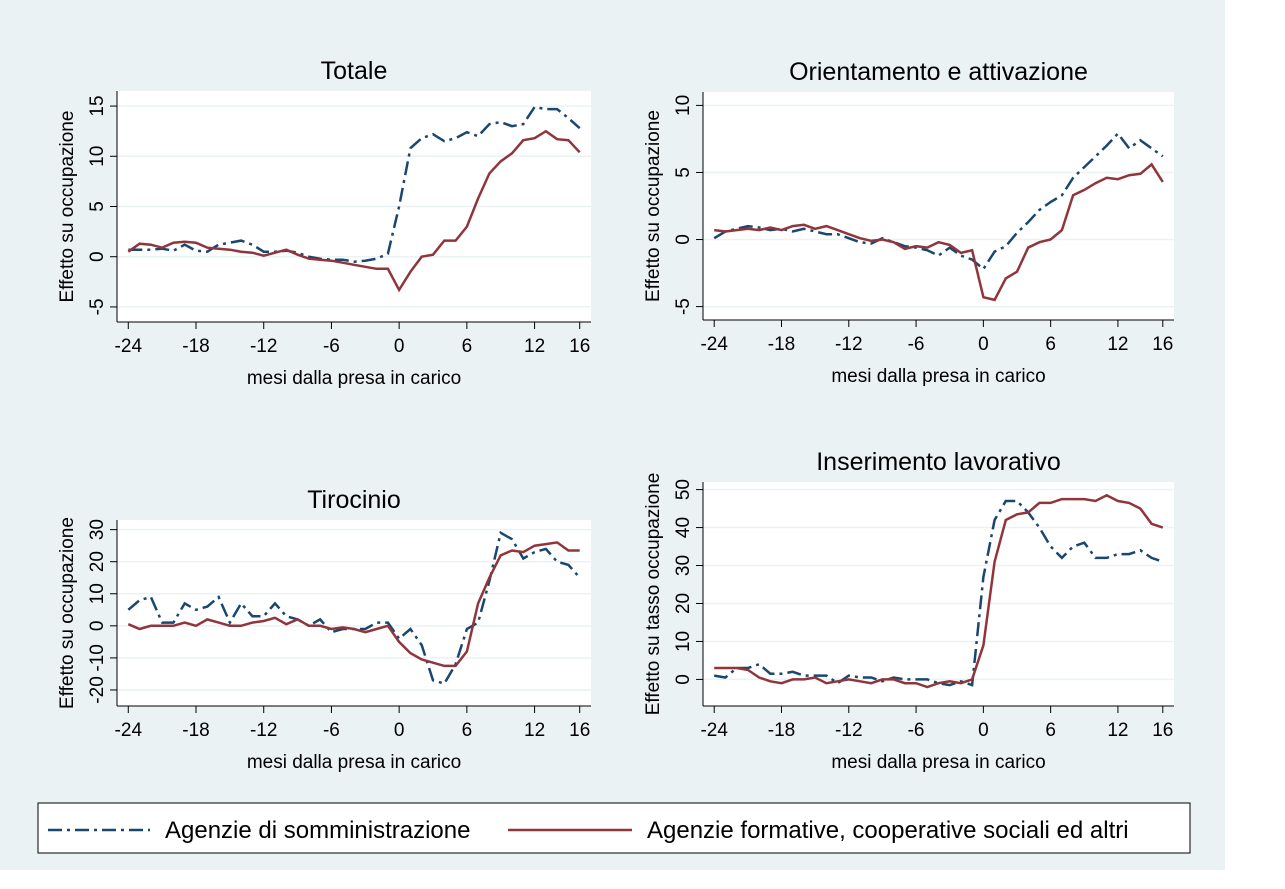  What do you see at coordinates (614, 828) in the screenshot?
I see `legend` at bounding box center [614, 828].